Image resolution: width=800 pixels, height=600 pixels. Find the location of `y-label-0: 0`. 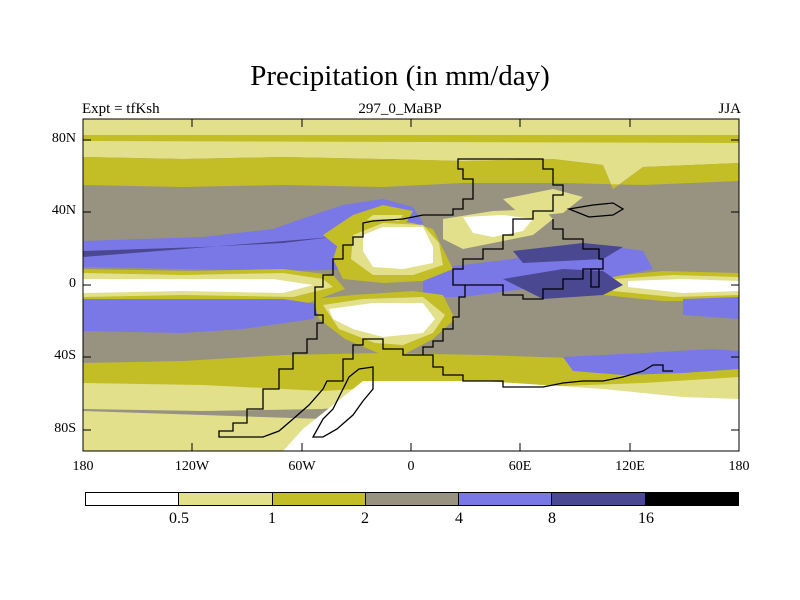

y-label-0: 0 is located at coordinates (72, 283).